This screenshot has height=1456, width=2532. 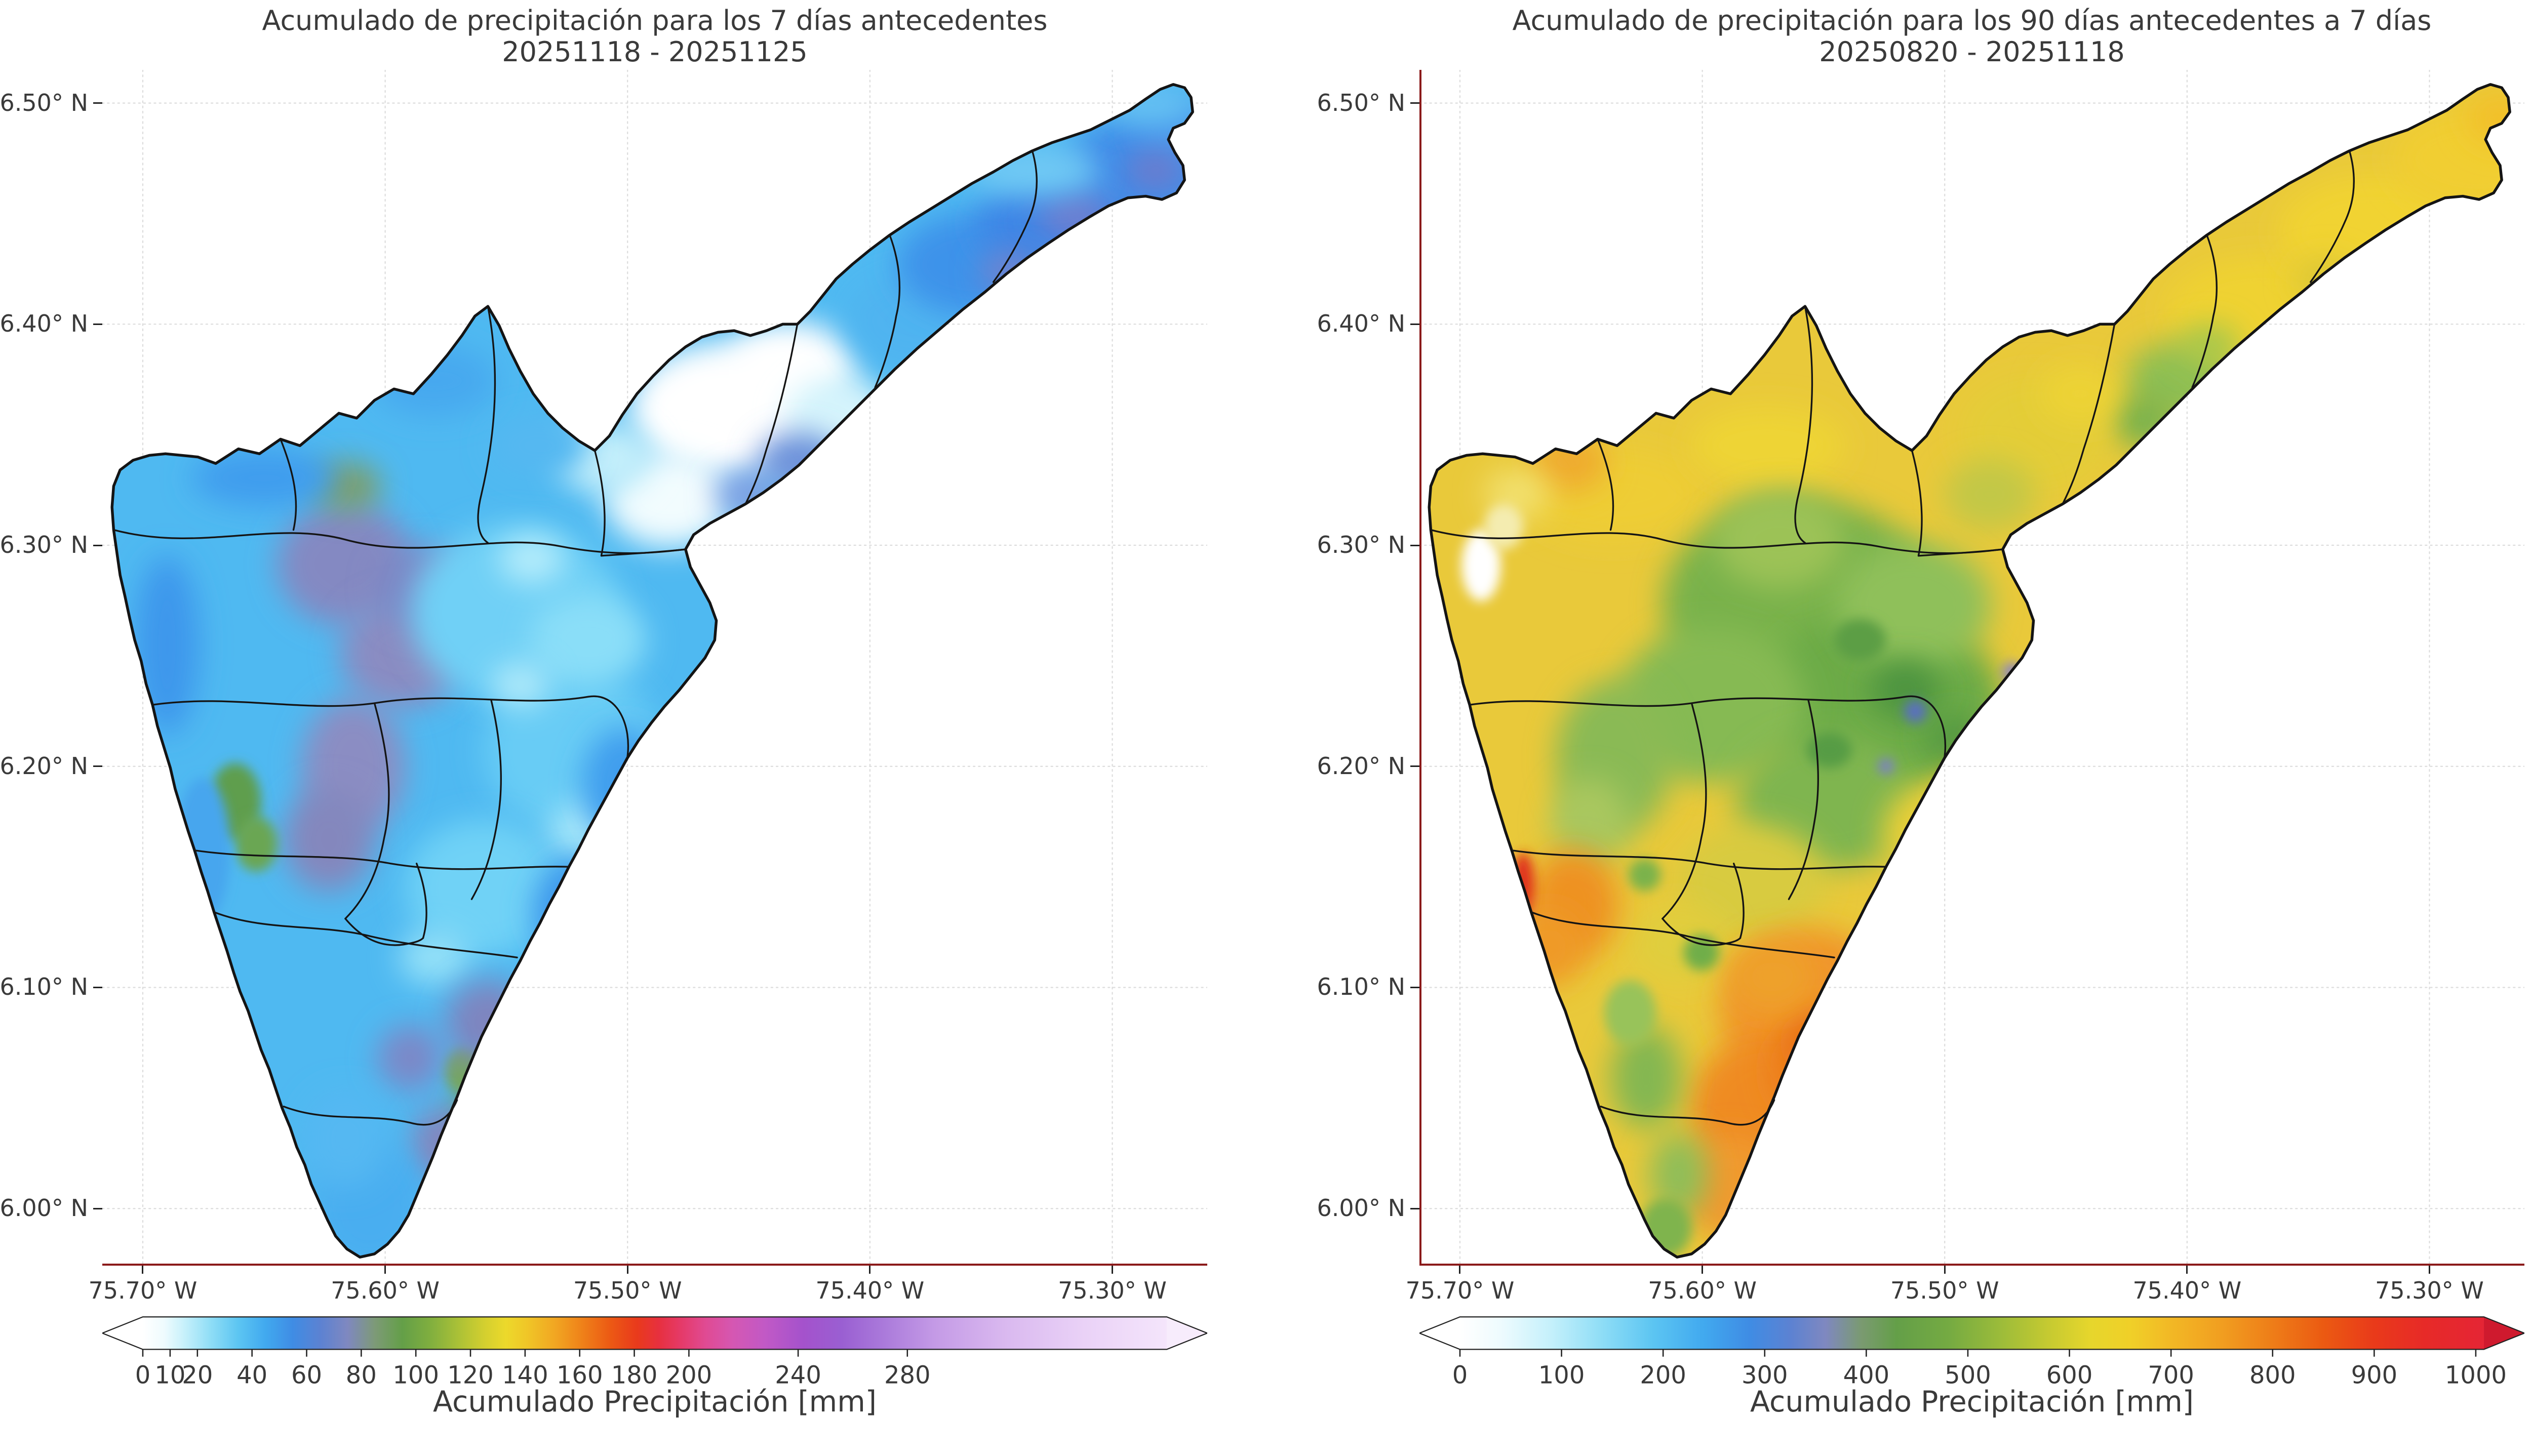 What do you see at coordinates (798, 1375) in the screenshot?
I see `colorbar-tick-label: 240` at bounding box center [798, 1375].